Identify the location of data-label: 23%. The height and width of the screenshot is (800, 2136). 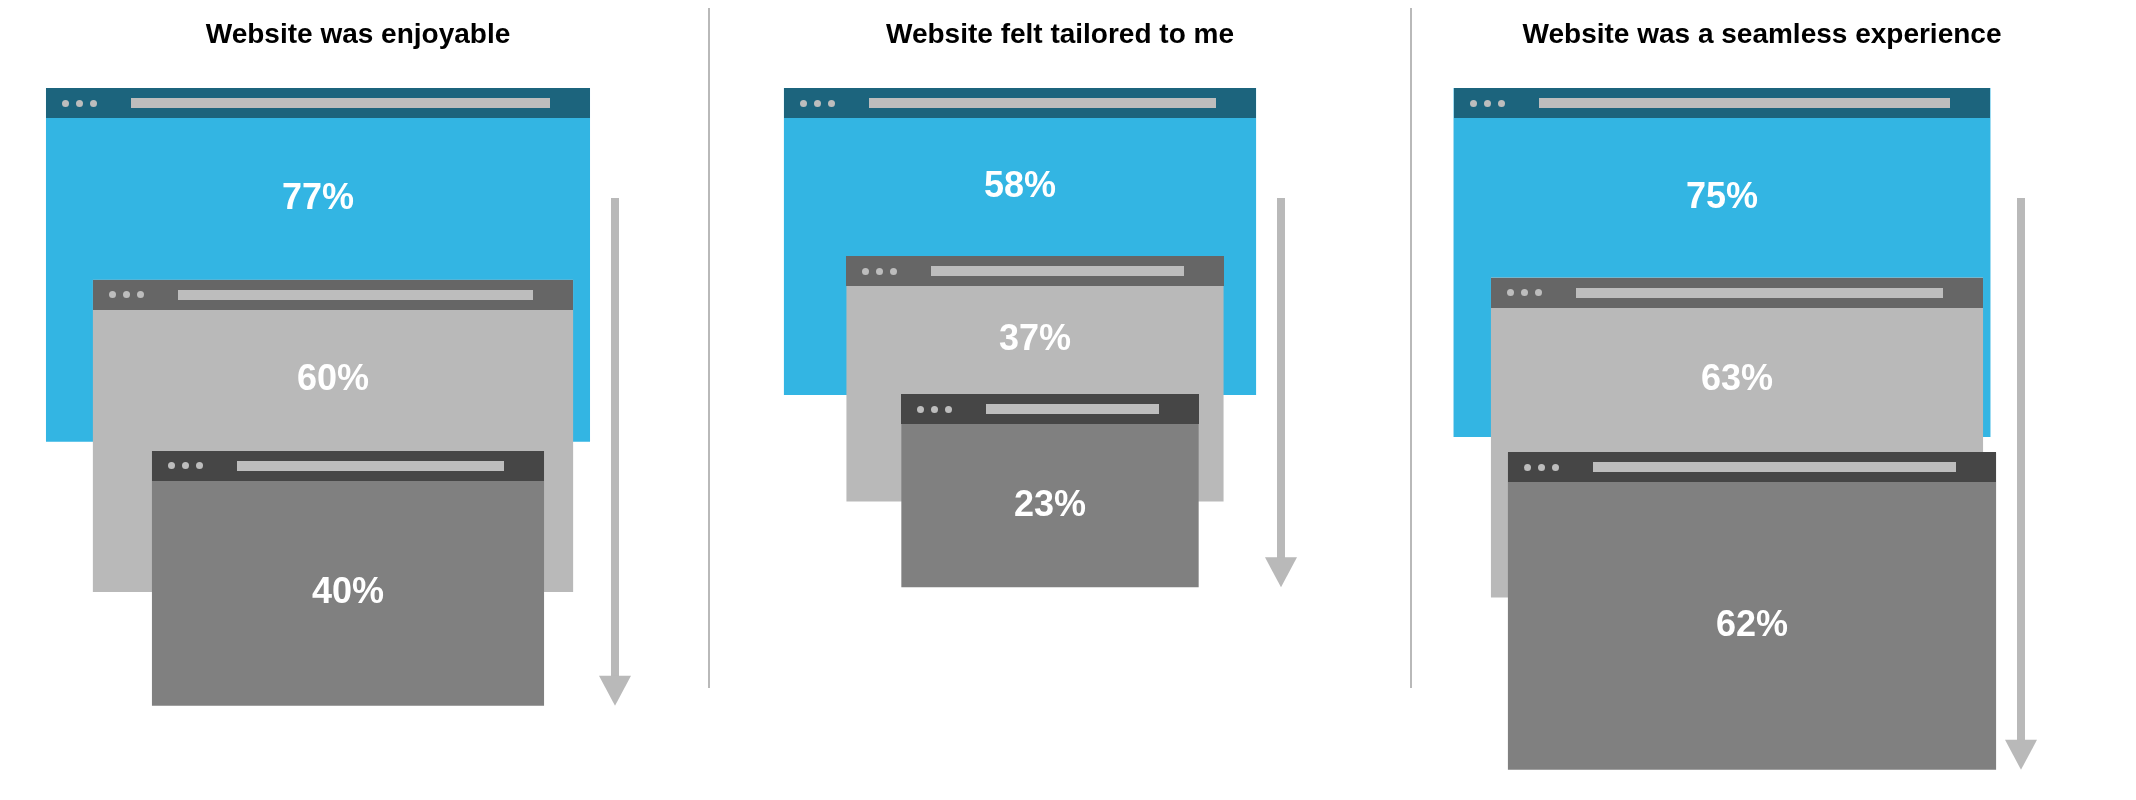
(1050, 503).